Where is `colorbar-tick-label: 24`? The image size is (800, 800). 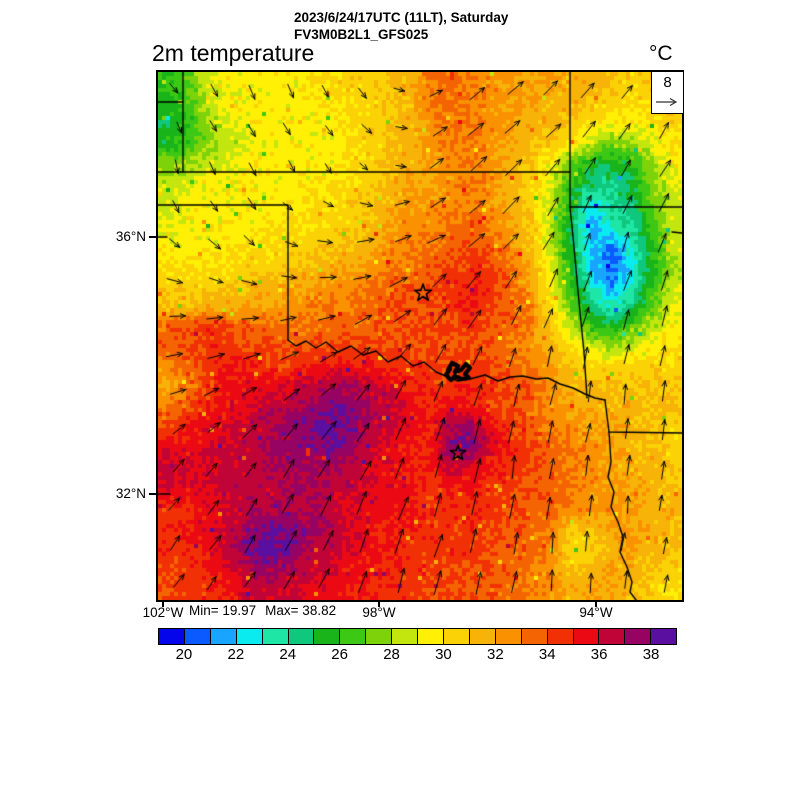 colorbar-tick-label: 24 is located at coordinates (288, 654).